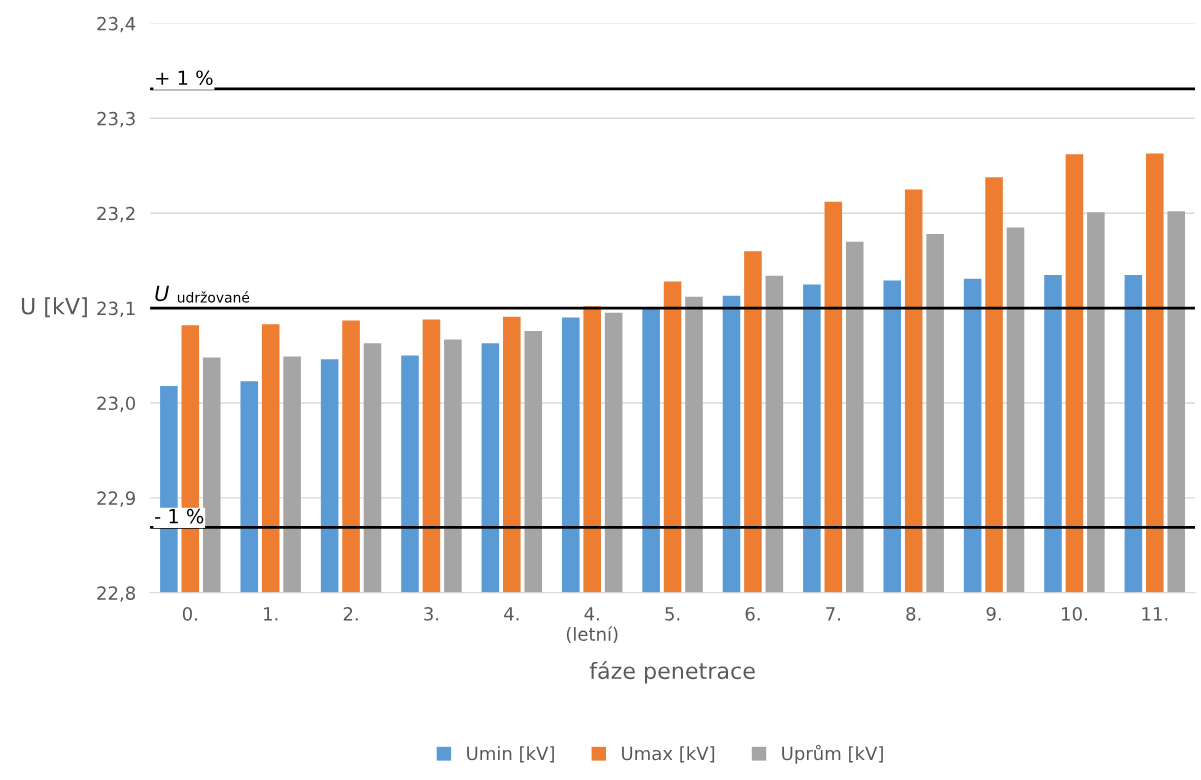 Image resolution: width=1201 pixels, height=780 pixels. Describe the element at coordinates (668, 754) in the screenshot. I see `legend-label: Umax [kV]` at that location.